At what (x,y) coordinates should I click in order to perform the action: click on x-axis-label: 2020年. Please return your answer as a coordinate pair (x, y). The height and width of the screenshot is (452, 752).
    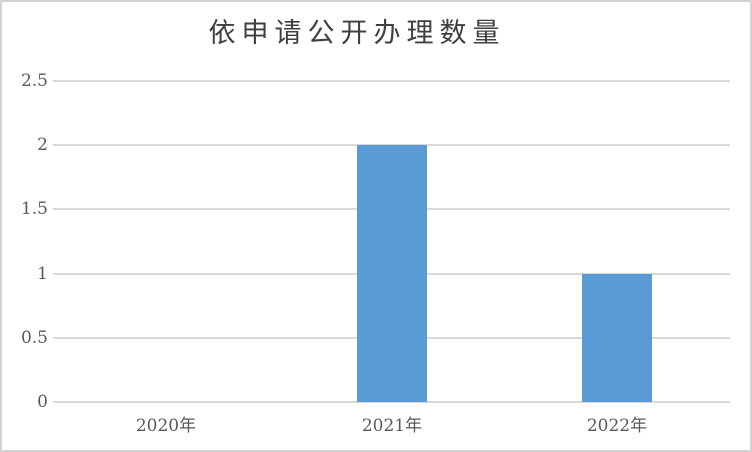
    Looking at the image, I should click on (166, 426).